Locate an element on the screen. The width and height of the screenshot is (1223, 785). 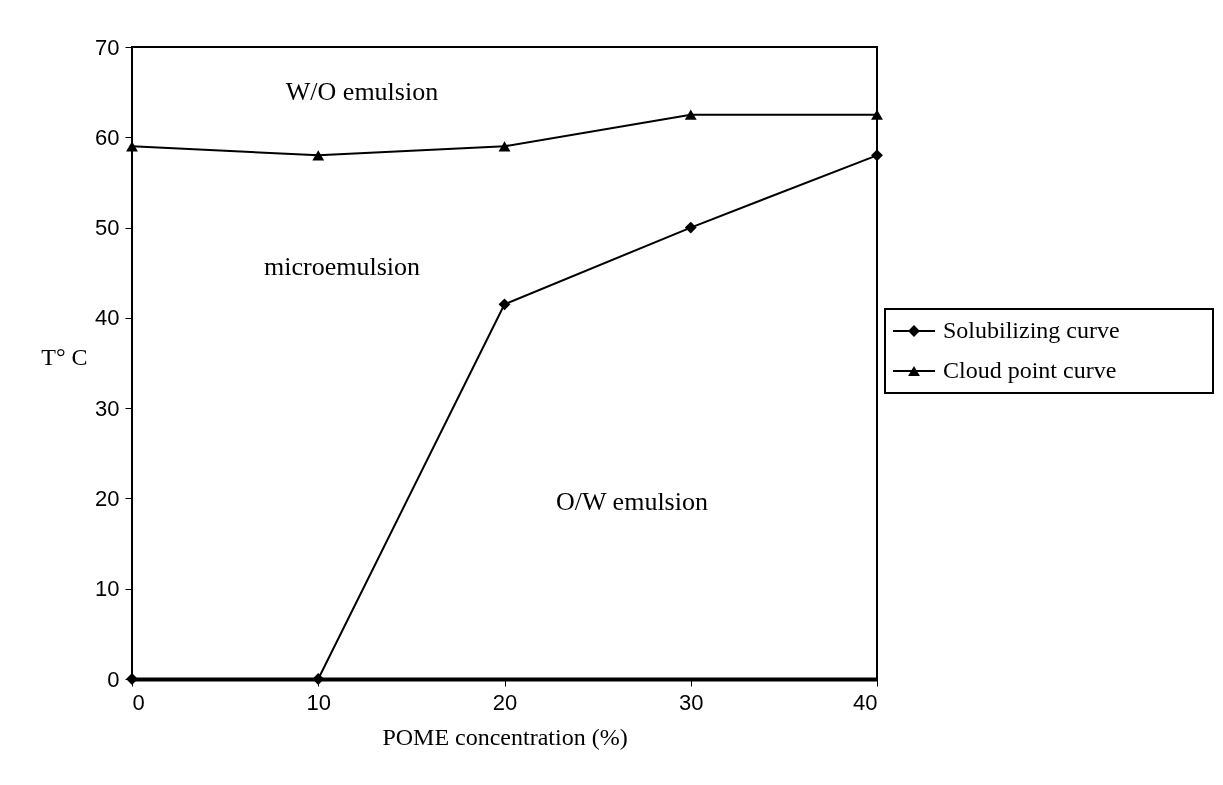
y-tick-label: 20 is located at coordinates (107, 498).